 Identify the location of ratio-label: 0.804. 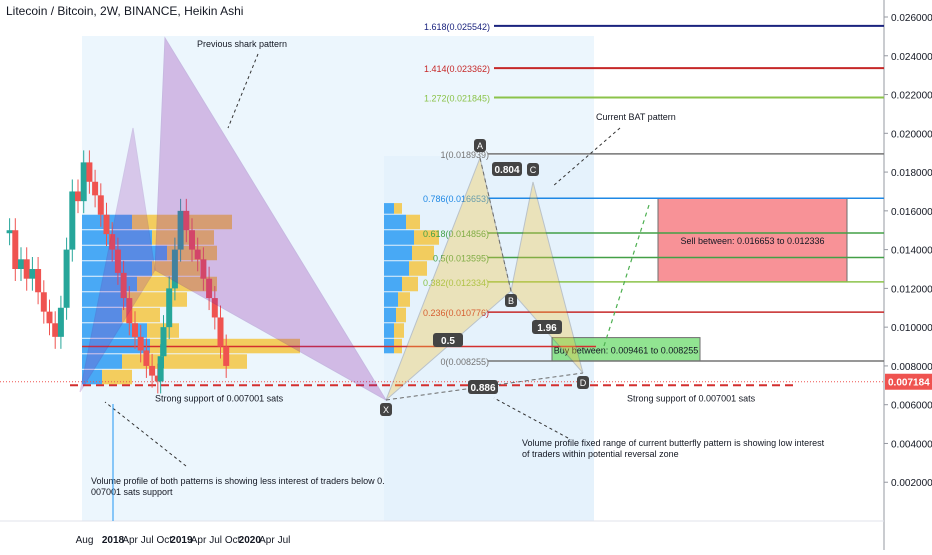
(506, 170).